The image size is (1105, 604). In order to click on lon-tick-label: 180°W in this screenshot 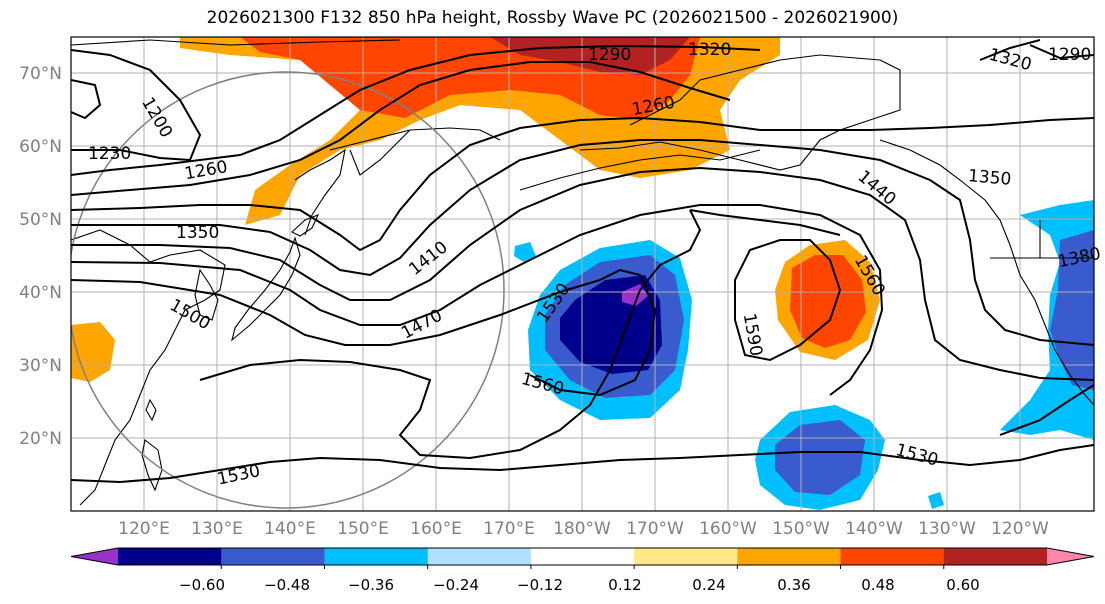, I will do `click(582, 529)`.